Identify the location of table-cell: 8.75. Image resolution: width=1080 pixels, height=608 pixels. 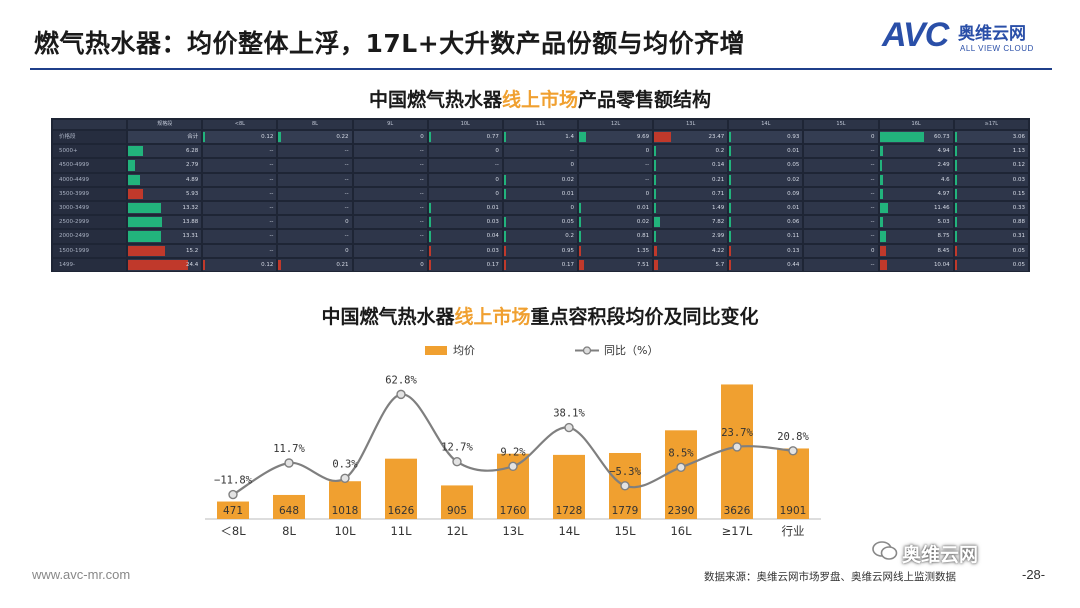
(916, 236).